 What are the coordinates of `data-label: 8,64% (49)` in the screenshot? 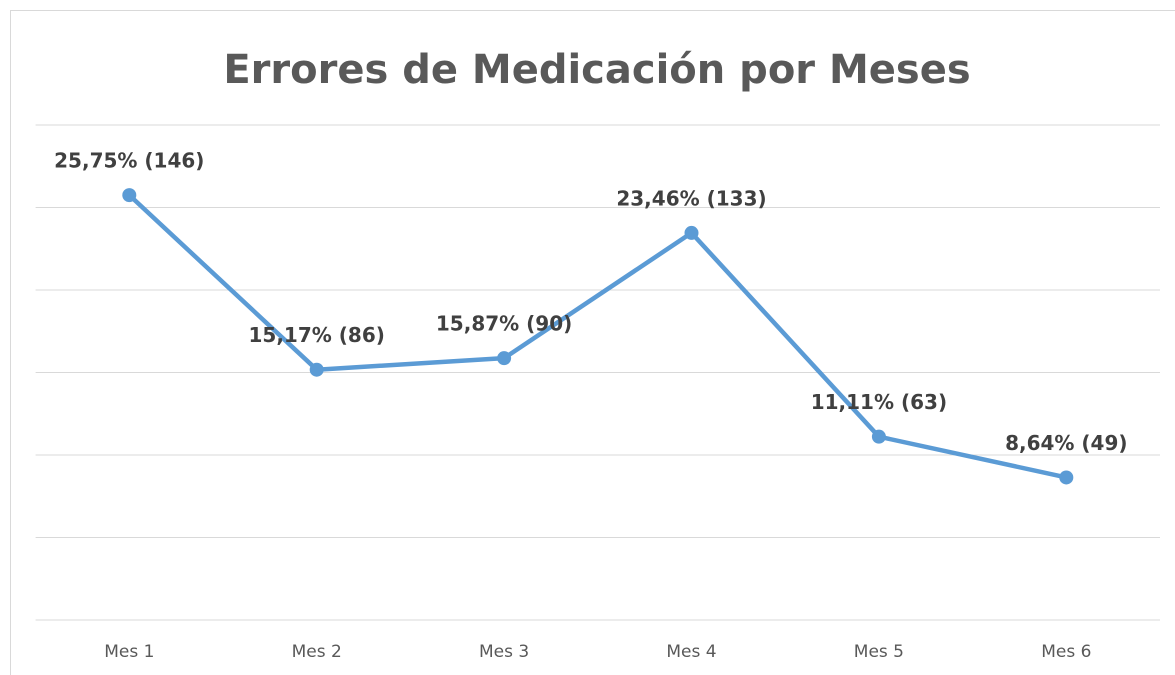 It's located at (1066, 443).